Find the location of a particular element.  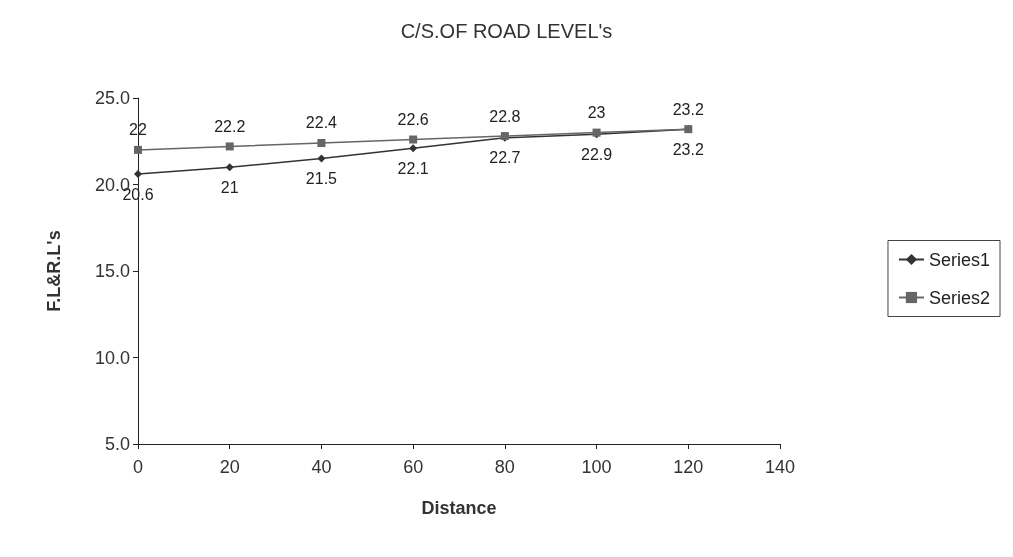

x-tick-label: 100 is located at coordinates (596, 467).